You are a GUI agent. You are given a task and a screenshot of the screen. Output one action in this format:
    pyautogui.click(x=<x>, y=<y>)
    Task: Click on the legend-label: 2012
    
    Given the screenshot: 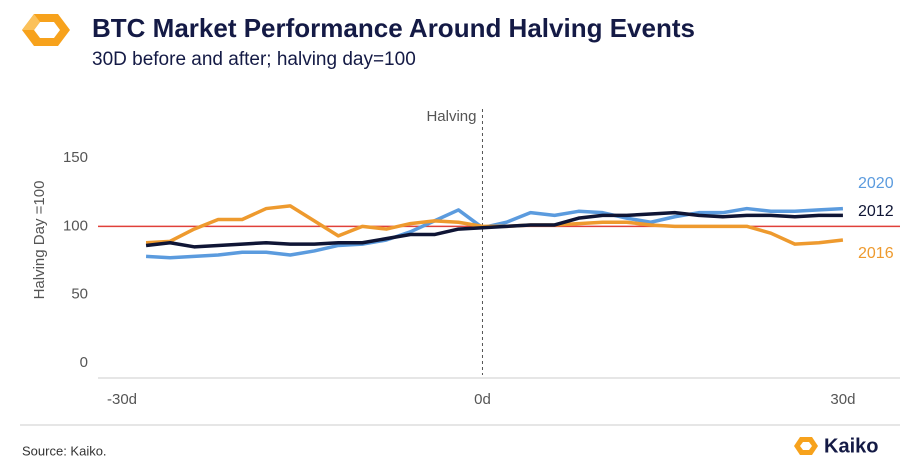 What is the action you would take?
    pyautogui.click(x=876, y=211)
    